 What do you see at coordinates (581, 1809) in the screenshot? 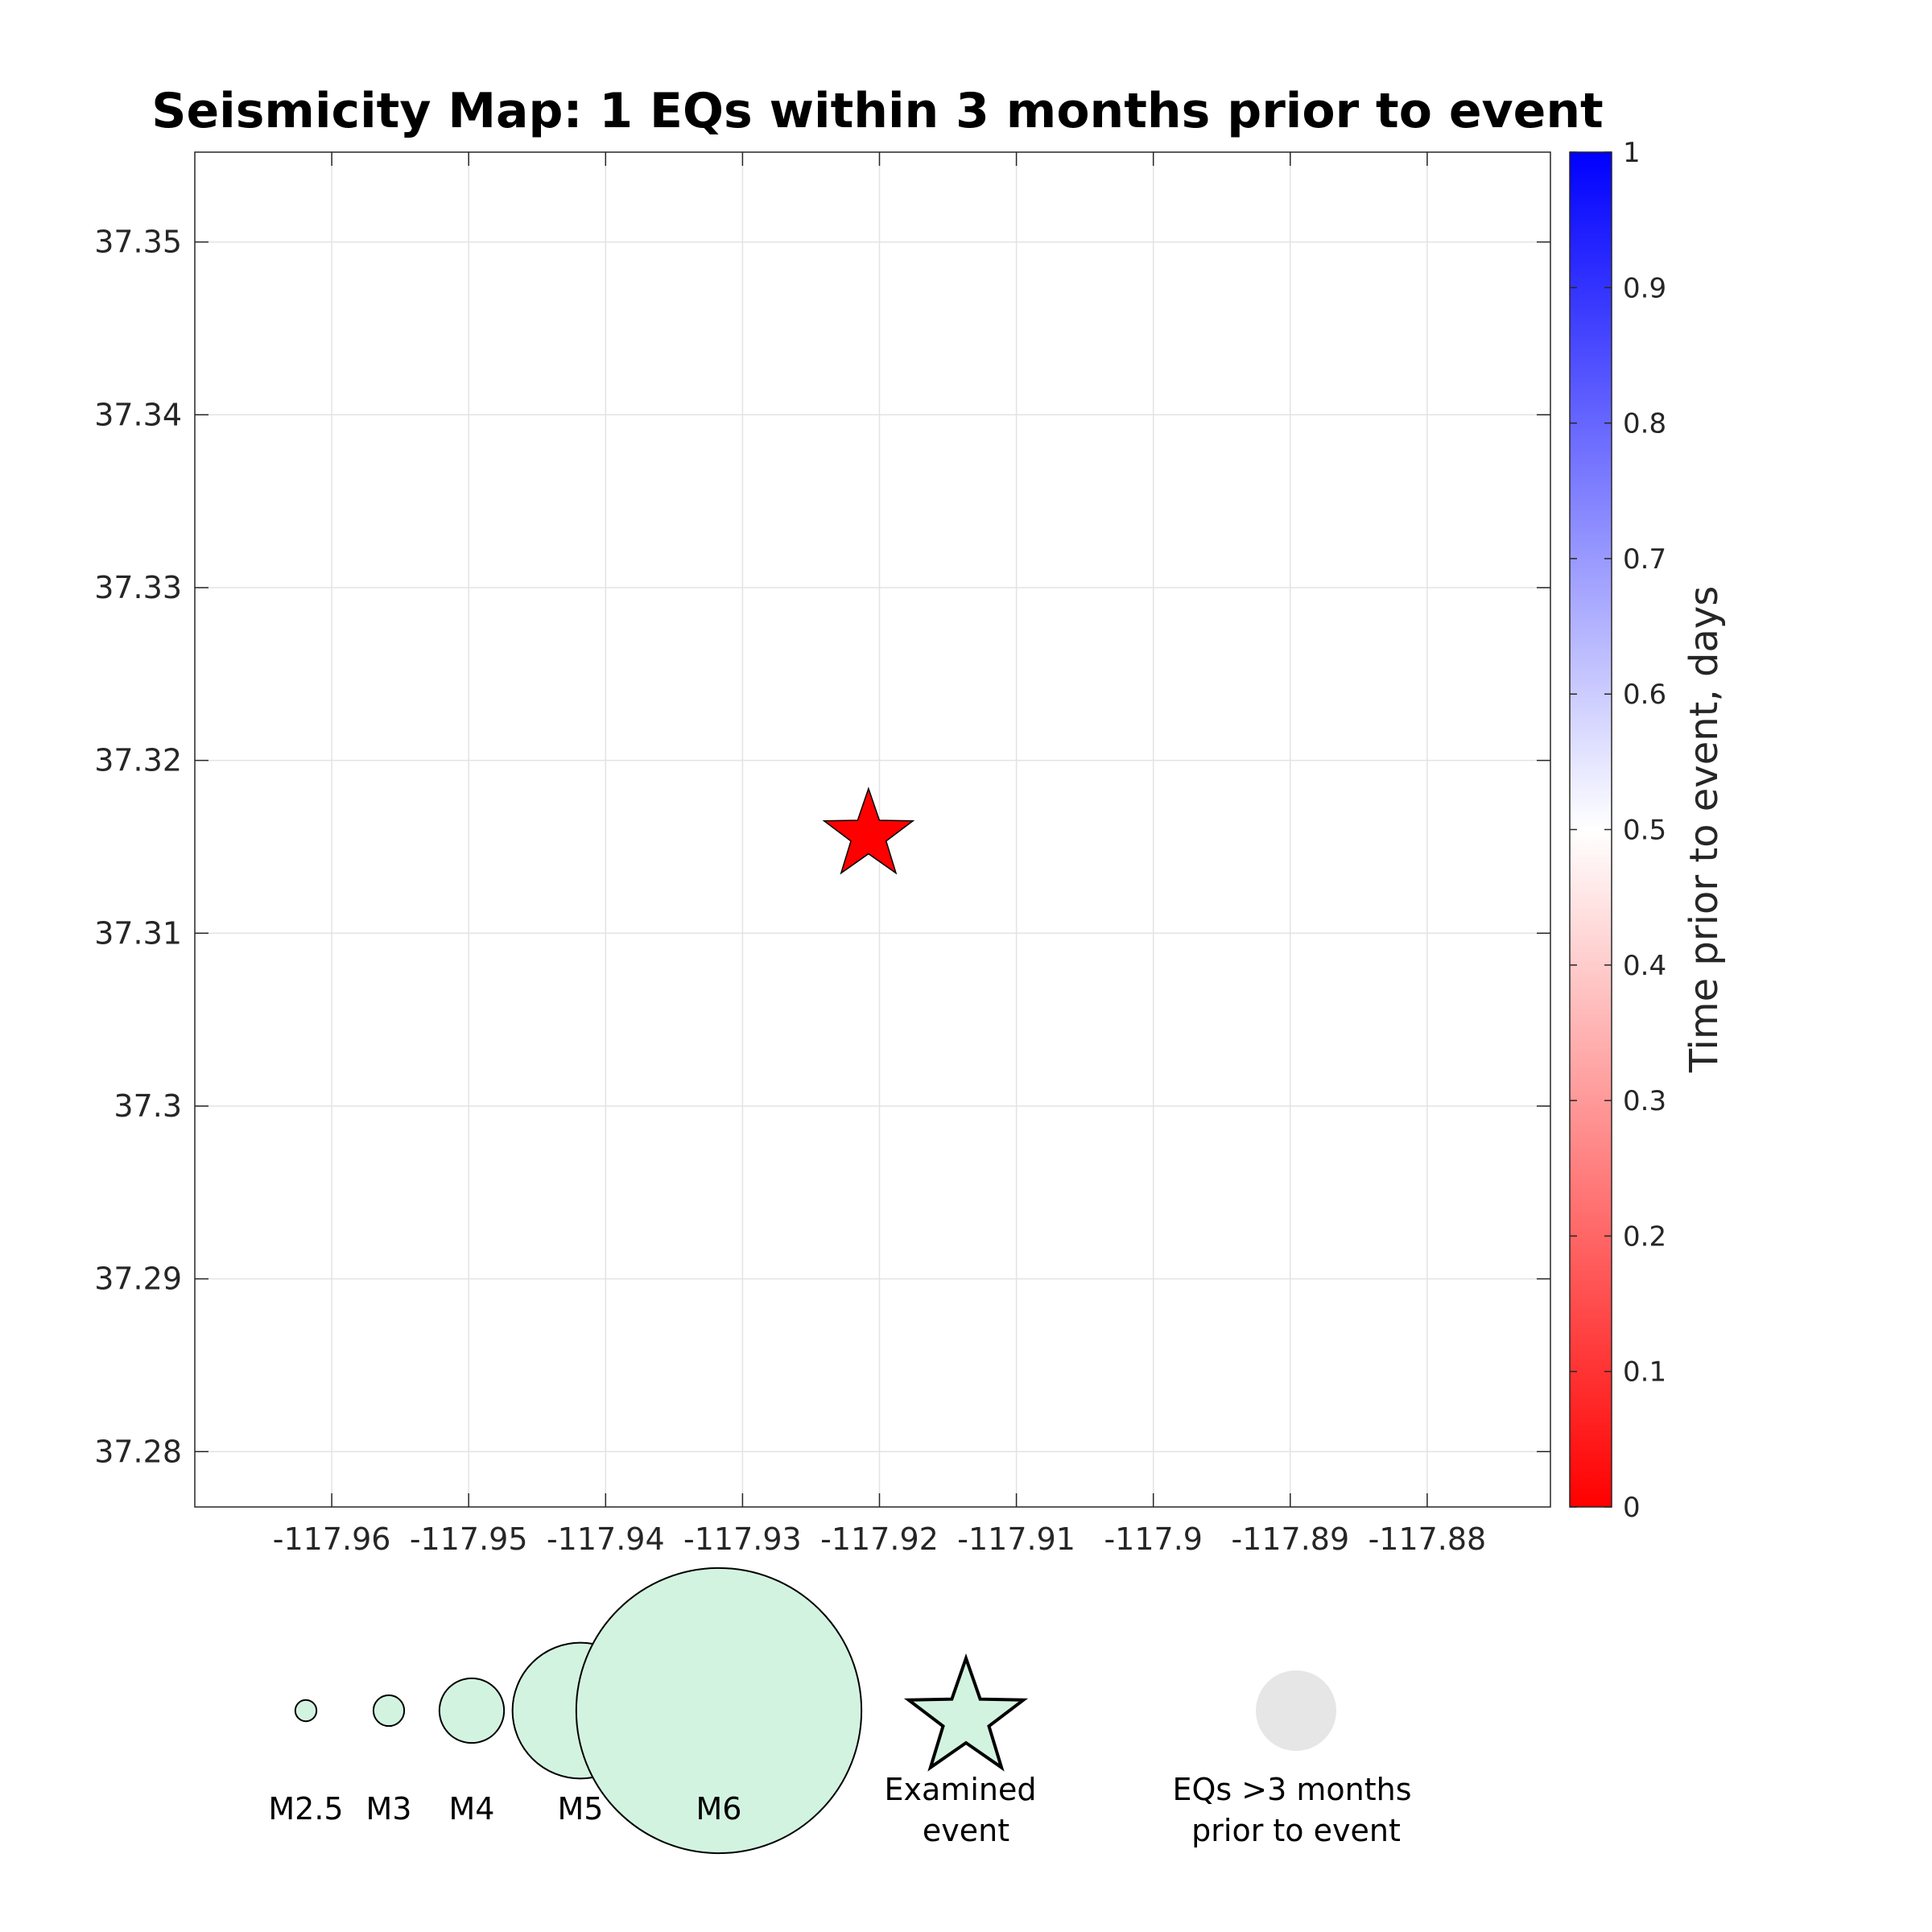
I see `legend-magnitude-label: M5` at bounding box center [581, 1809].